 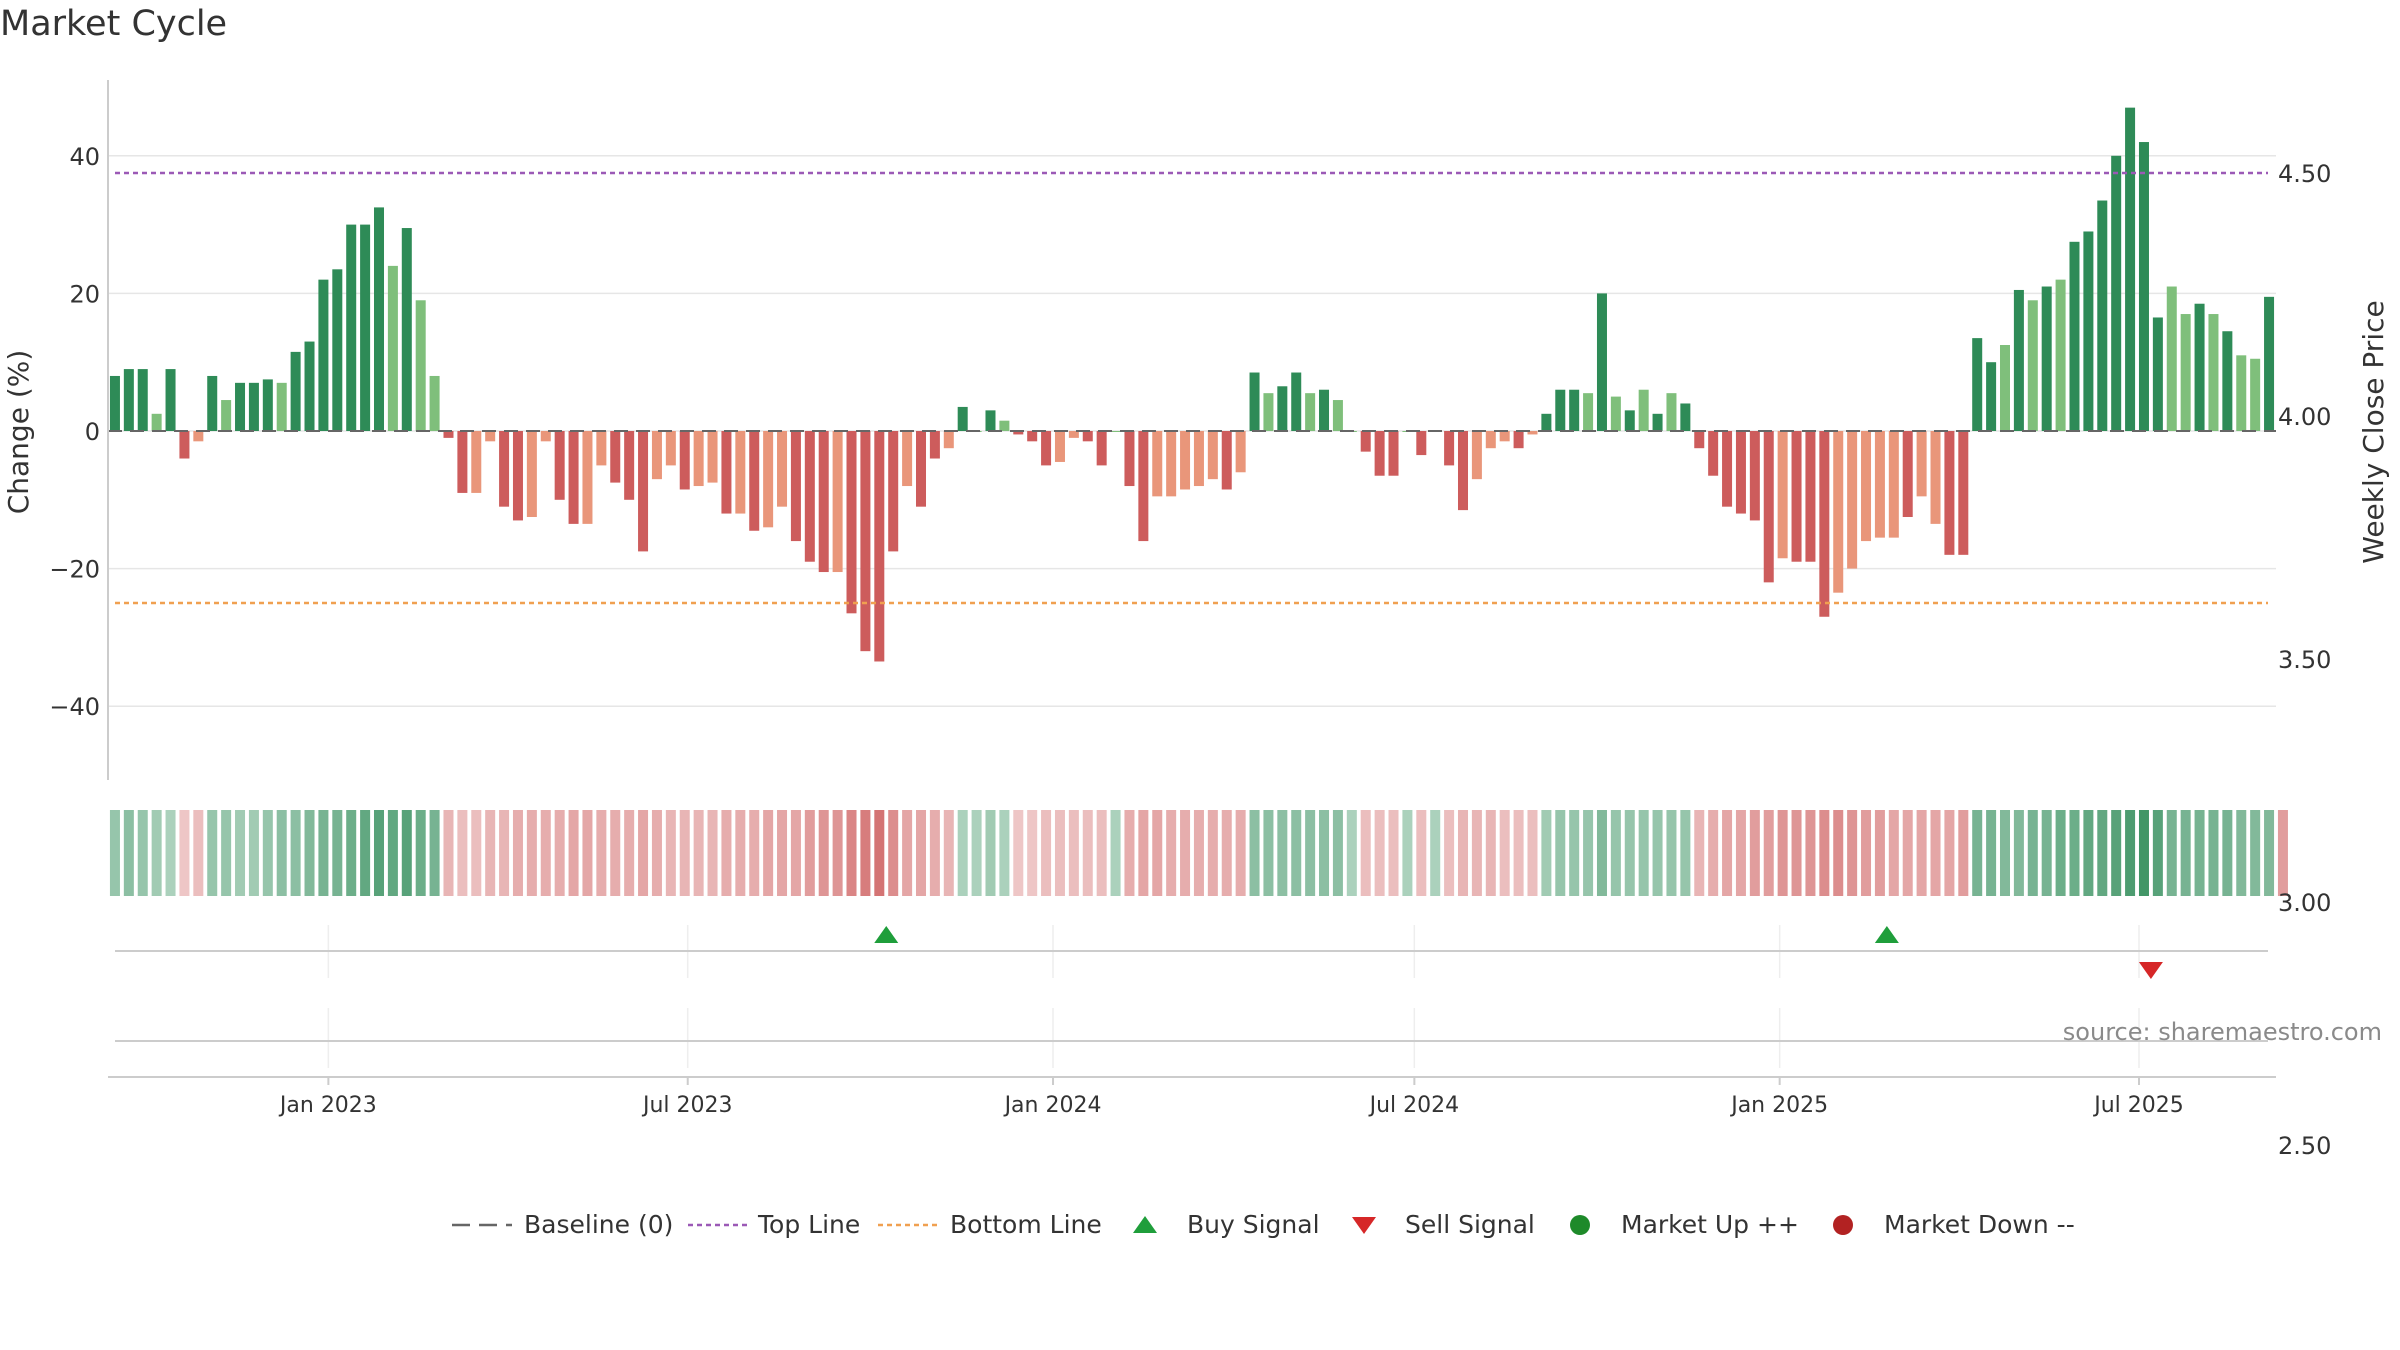 What do you see at coordinates (2150, 970) in the screenshot?
I see `sell-signal-marker` at bounding box center [2150, 970].